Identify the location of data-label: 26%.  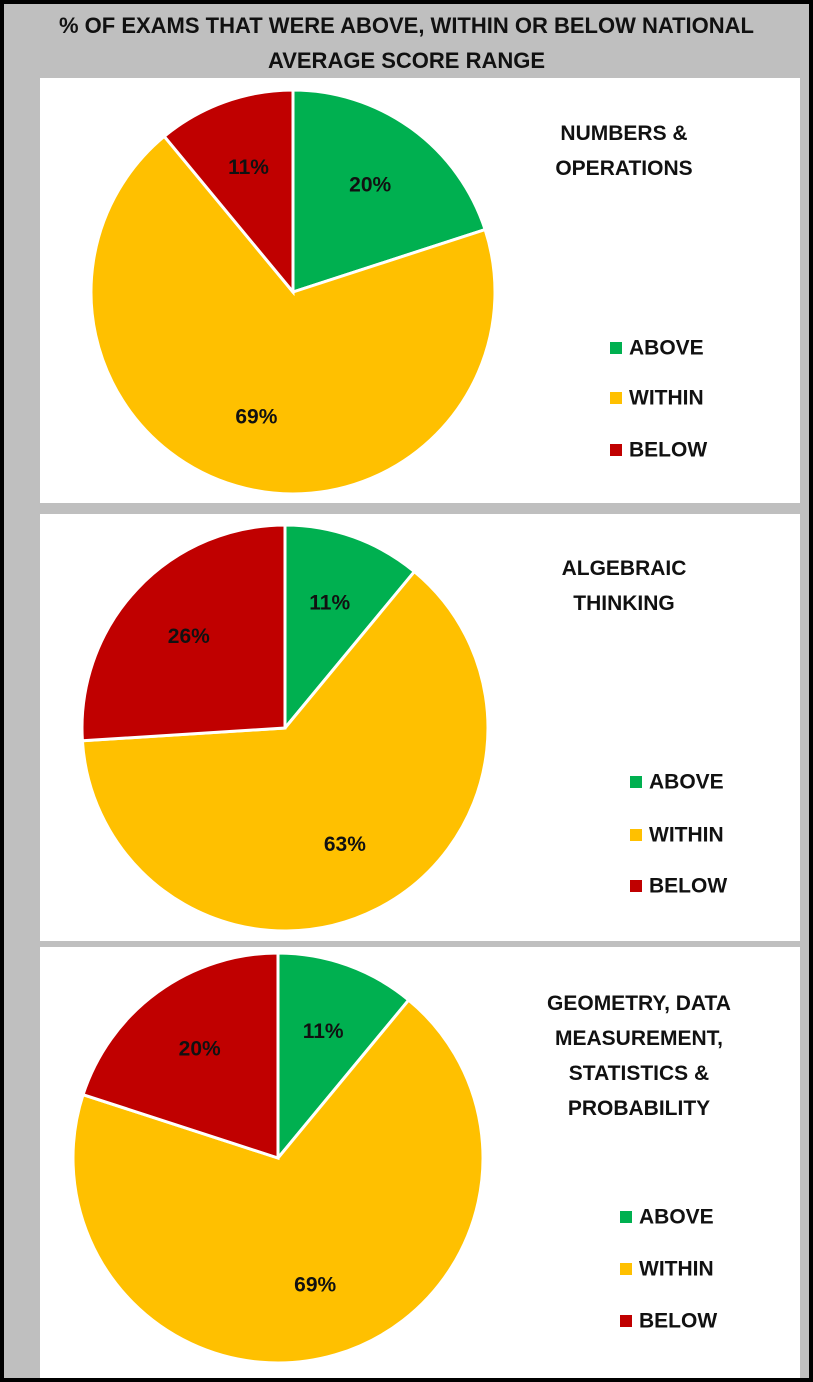
(189, 636).